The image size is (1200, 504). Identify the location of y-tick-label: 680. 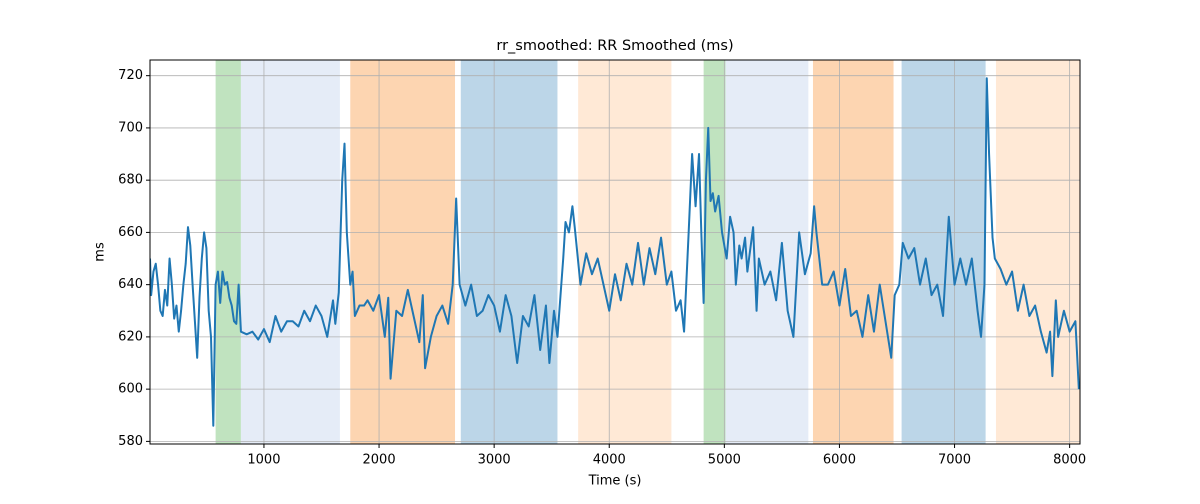
(130, 180).